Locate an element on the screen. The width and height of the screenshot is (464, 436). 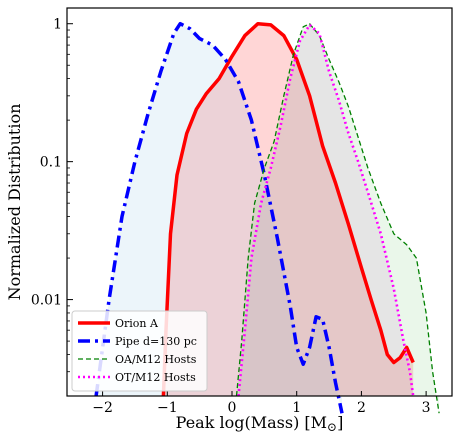
ot-m12-hosts-legend-label: OT/M12 Hosts is located at coordinates (155, 377).